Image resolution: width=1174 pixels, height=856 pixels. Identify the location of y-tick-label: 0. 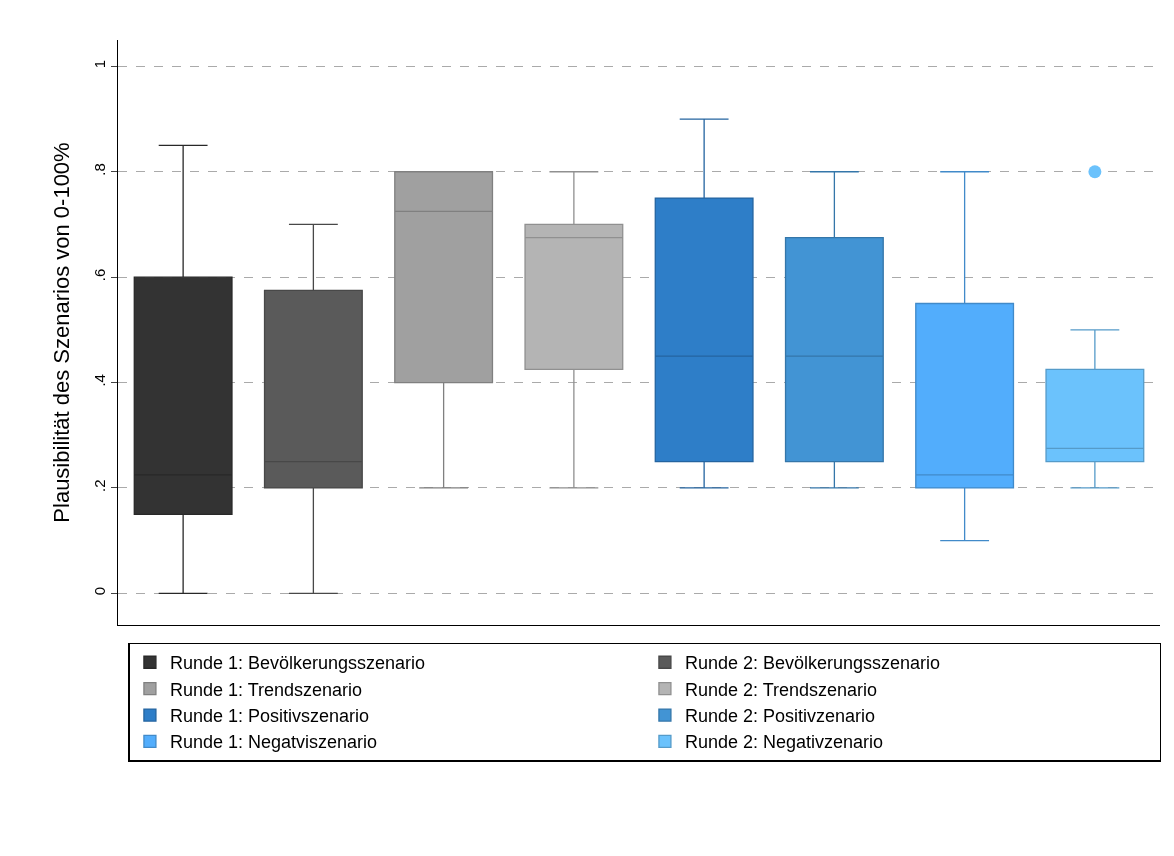
(99, 591).